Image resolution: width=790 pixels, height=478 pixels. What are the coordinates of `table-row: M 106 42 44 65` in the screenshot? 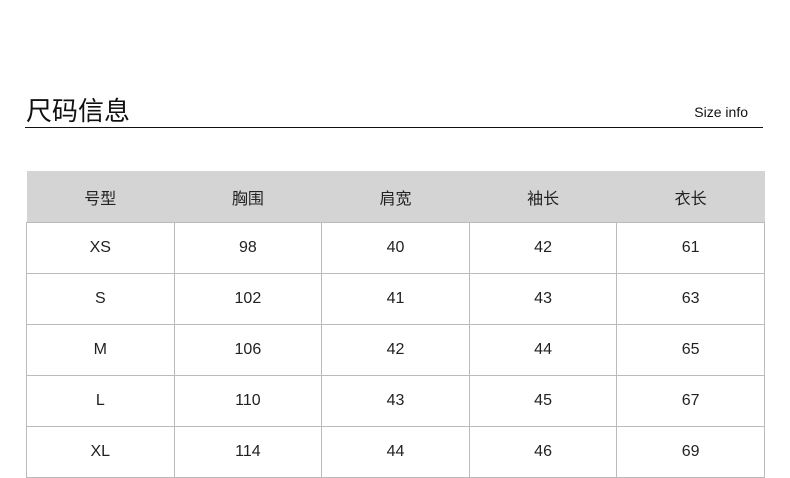 It's located at (395, 350).